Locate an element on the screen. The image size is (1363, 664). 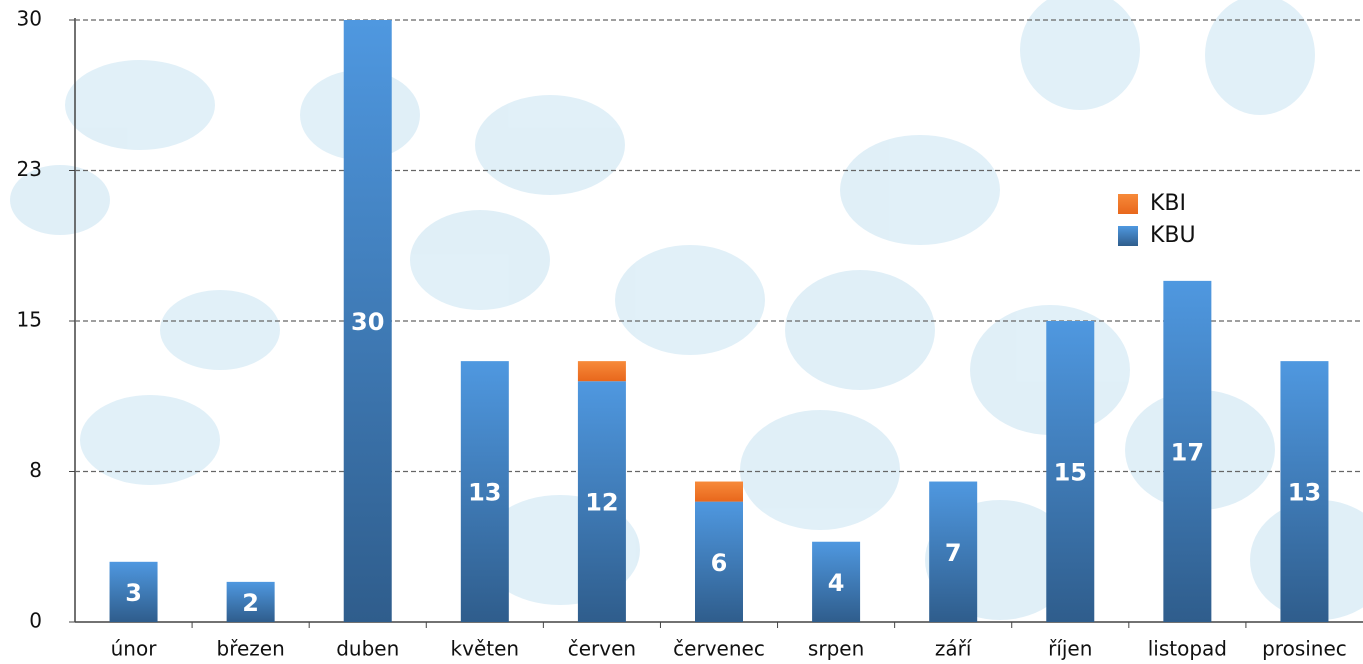
legend-label: KBU is located at coordinates (1173, 235).